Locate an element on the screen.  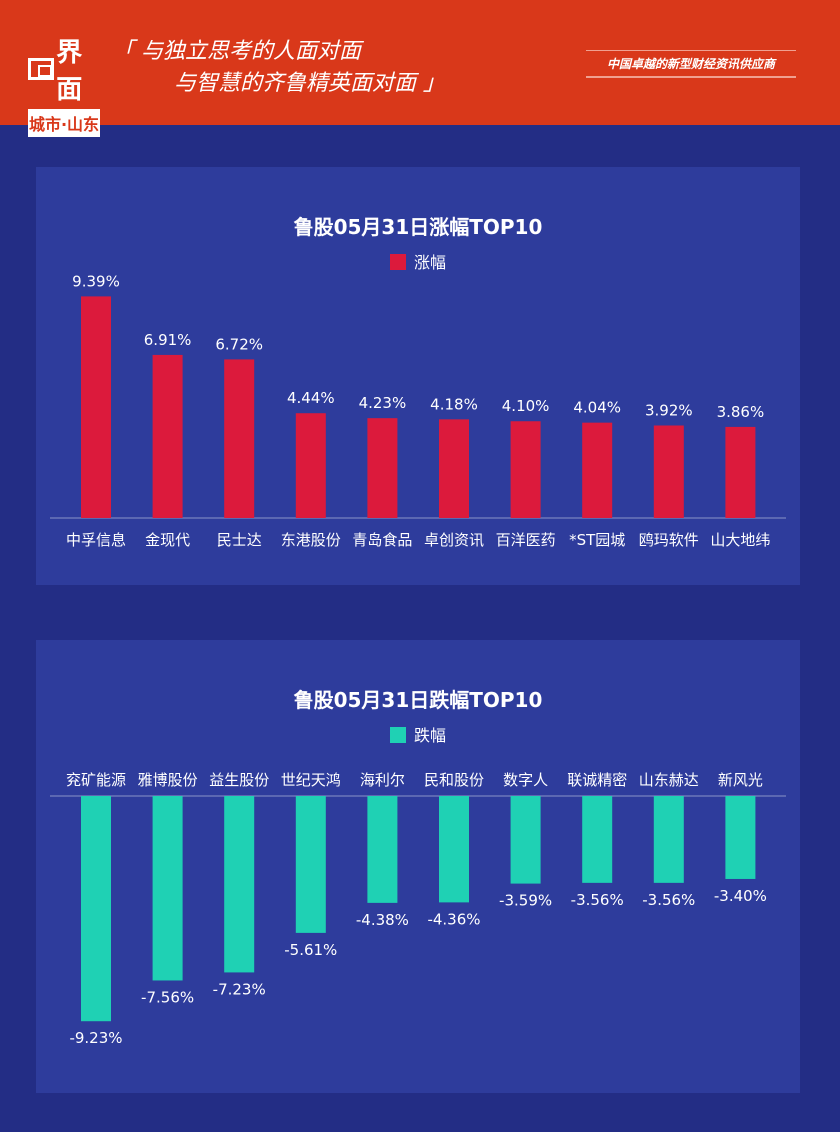
category-label: 山大地纬 is located at coordinates (740, 540).